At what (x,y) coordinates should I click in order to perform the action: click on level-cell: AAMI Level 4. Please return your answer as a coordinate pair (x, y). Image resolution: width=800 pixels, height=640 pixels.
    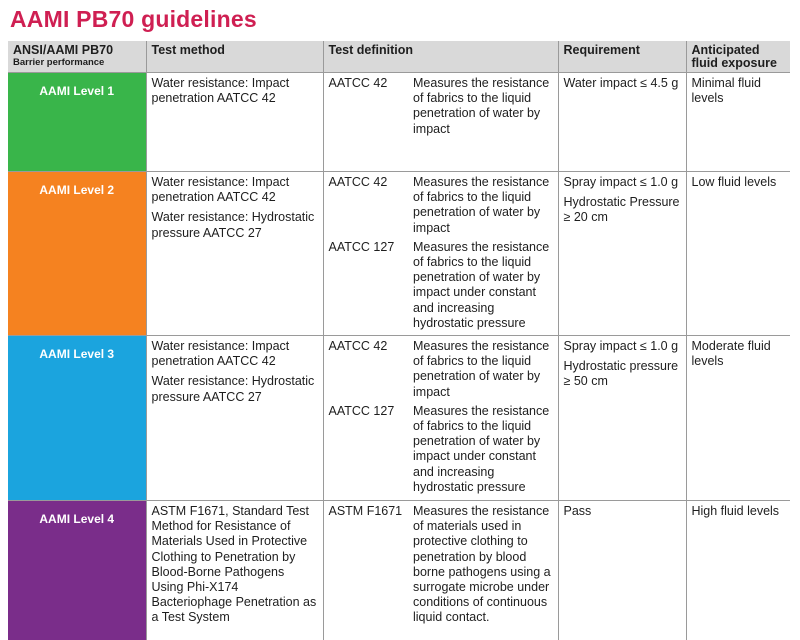
    Looking at the image, I should click on (77, 570).